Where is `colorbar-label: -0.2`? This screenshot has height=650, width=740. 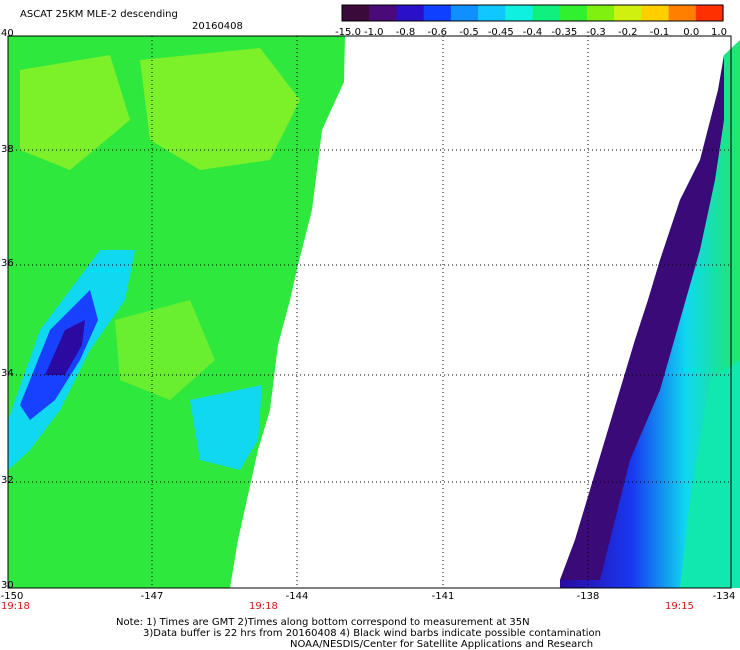
colorbar-label: -0.2 is located at coordinates (627, 32).